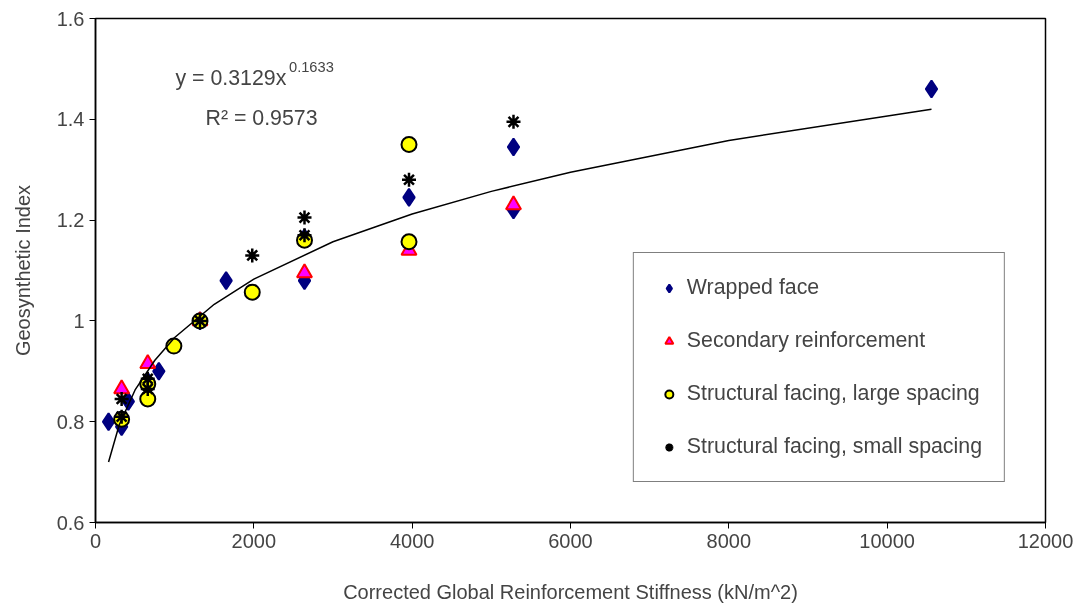  I want to click on x-tick-label: 10000, so click(887, 540).